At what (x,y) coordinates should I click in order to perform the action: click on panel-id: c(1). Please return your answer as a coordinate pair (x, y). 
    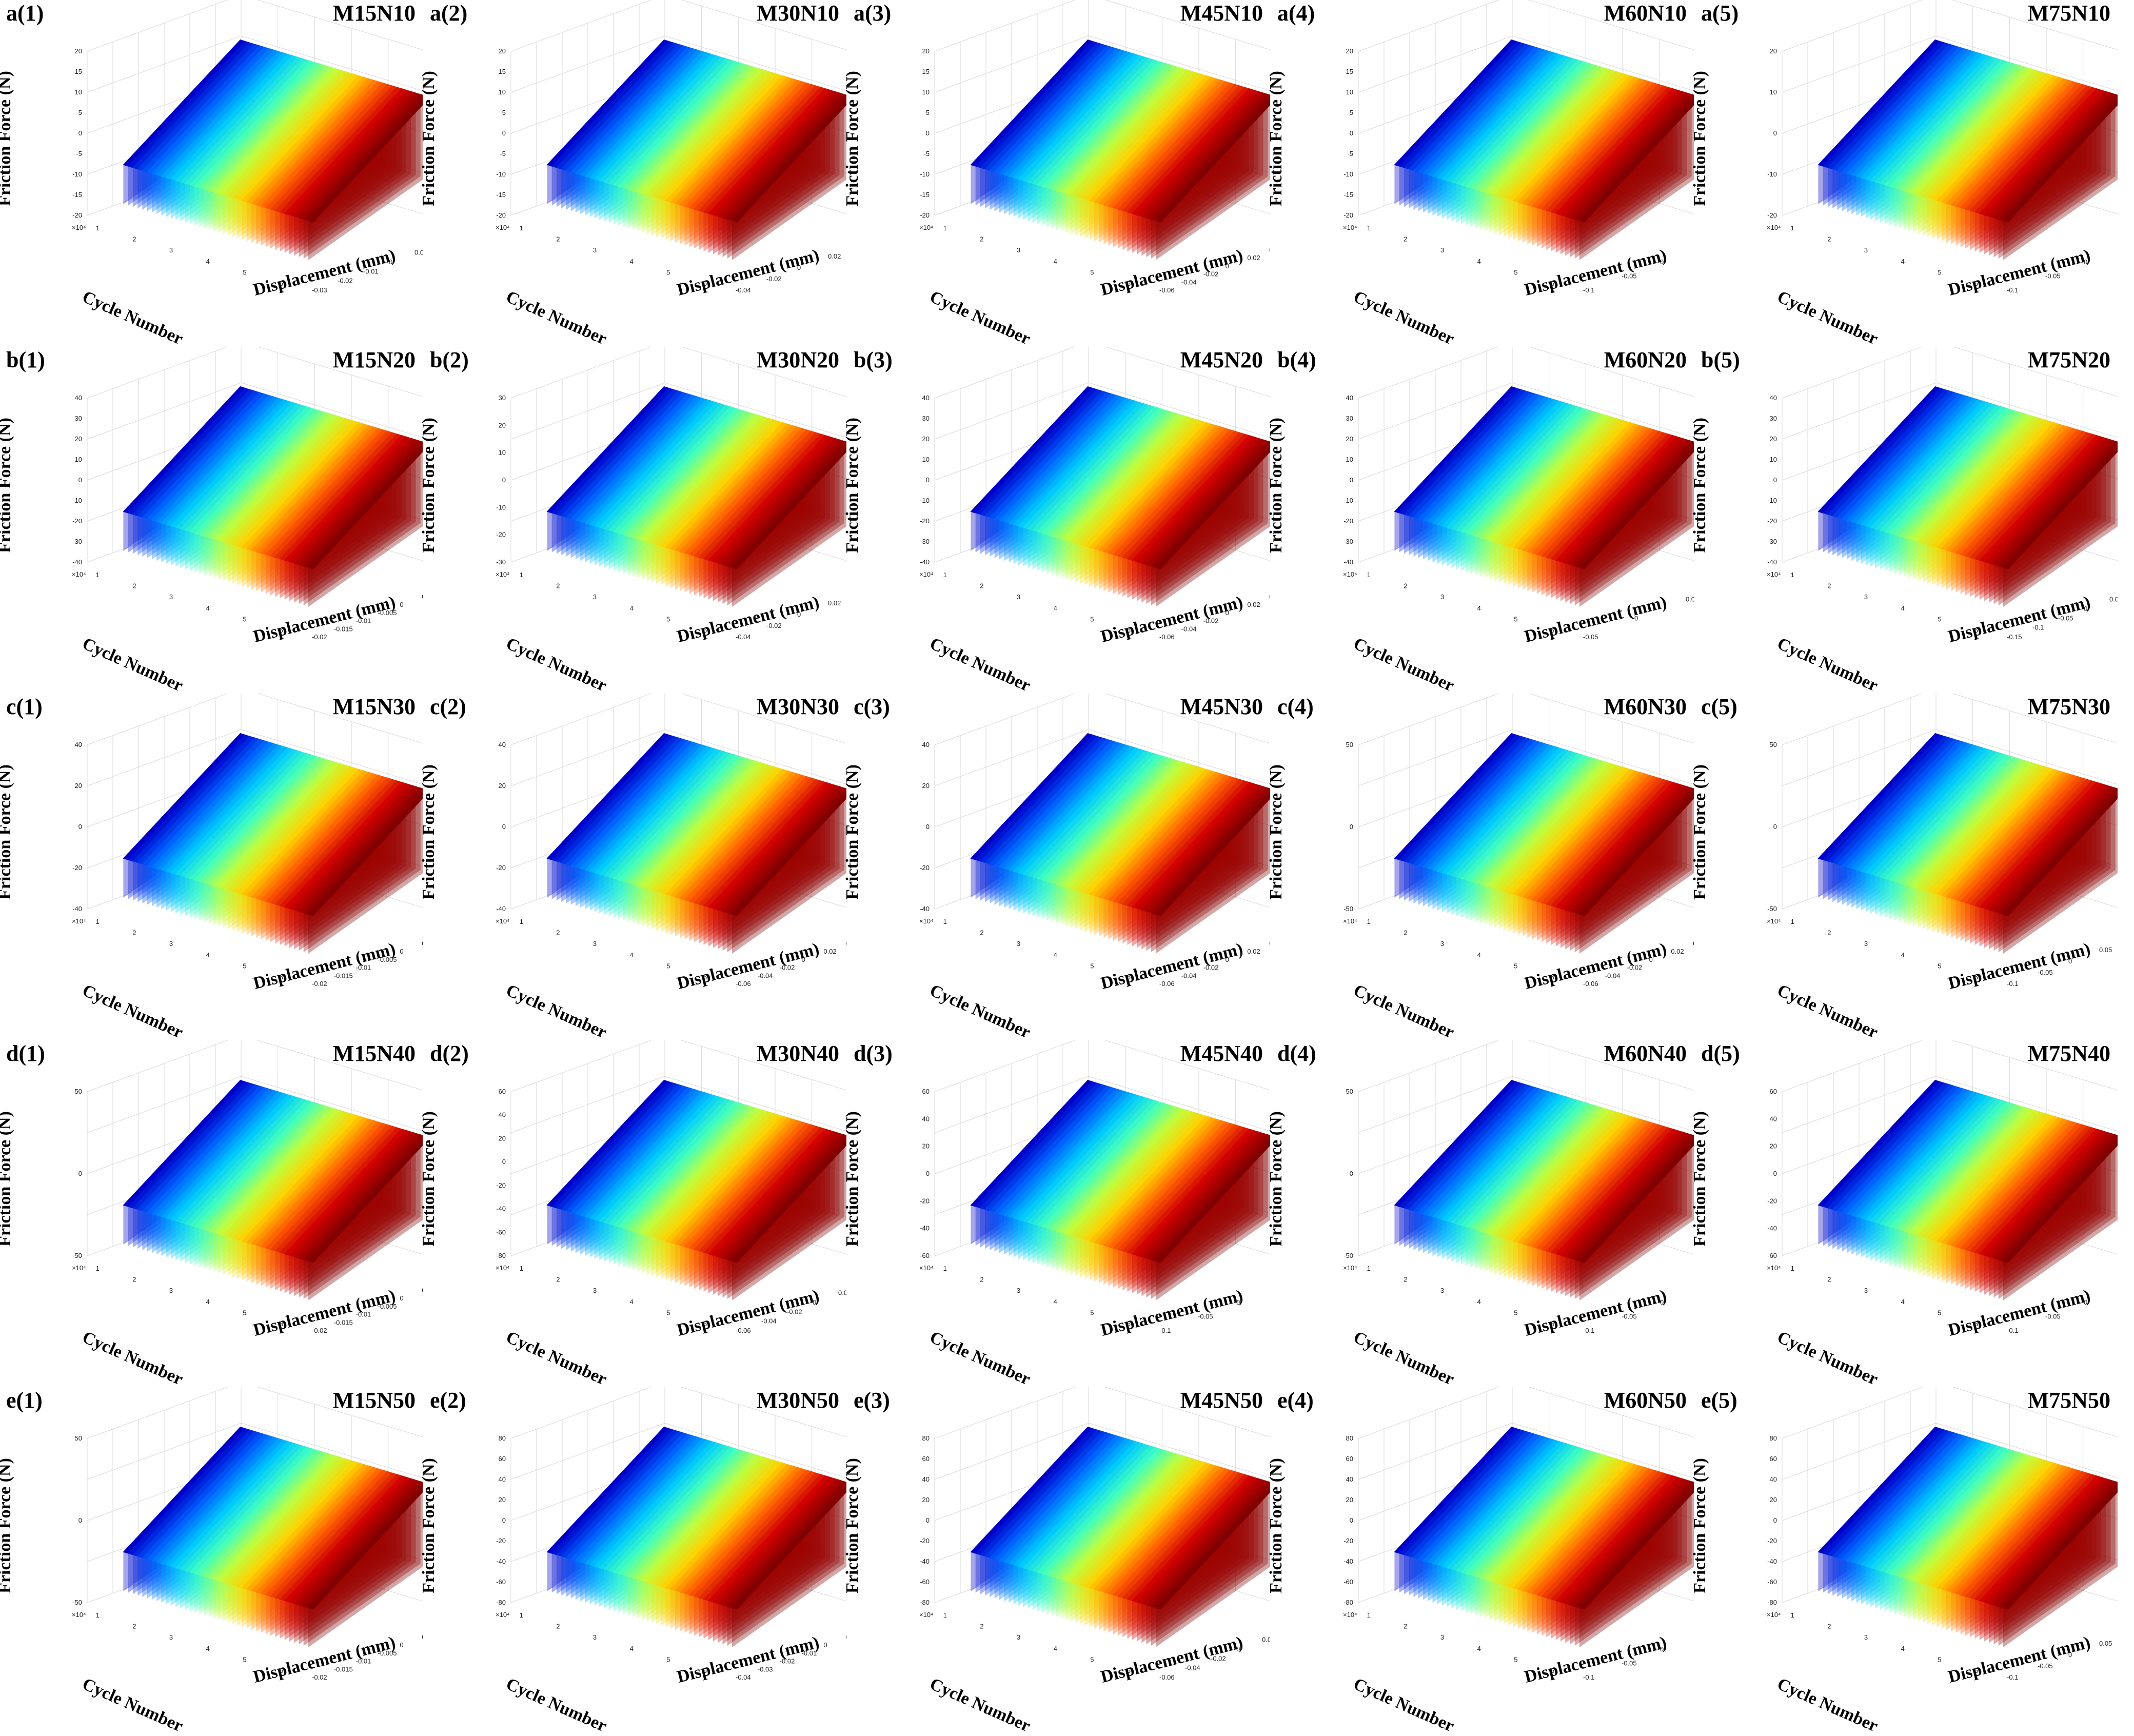
    Looking at the image, I should click on (24, 706).